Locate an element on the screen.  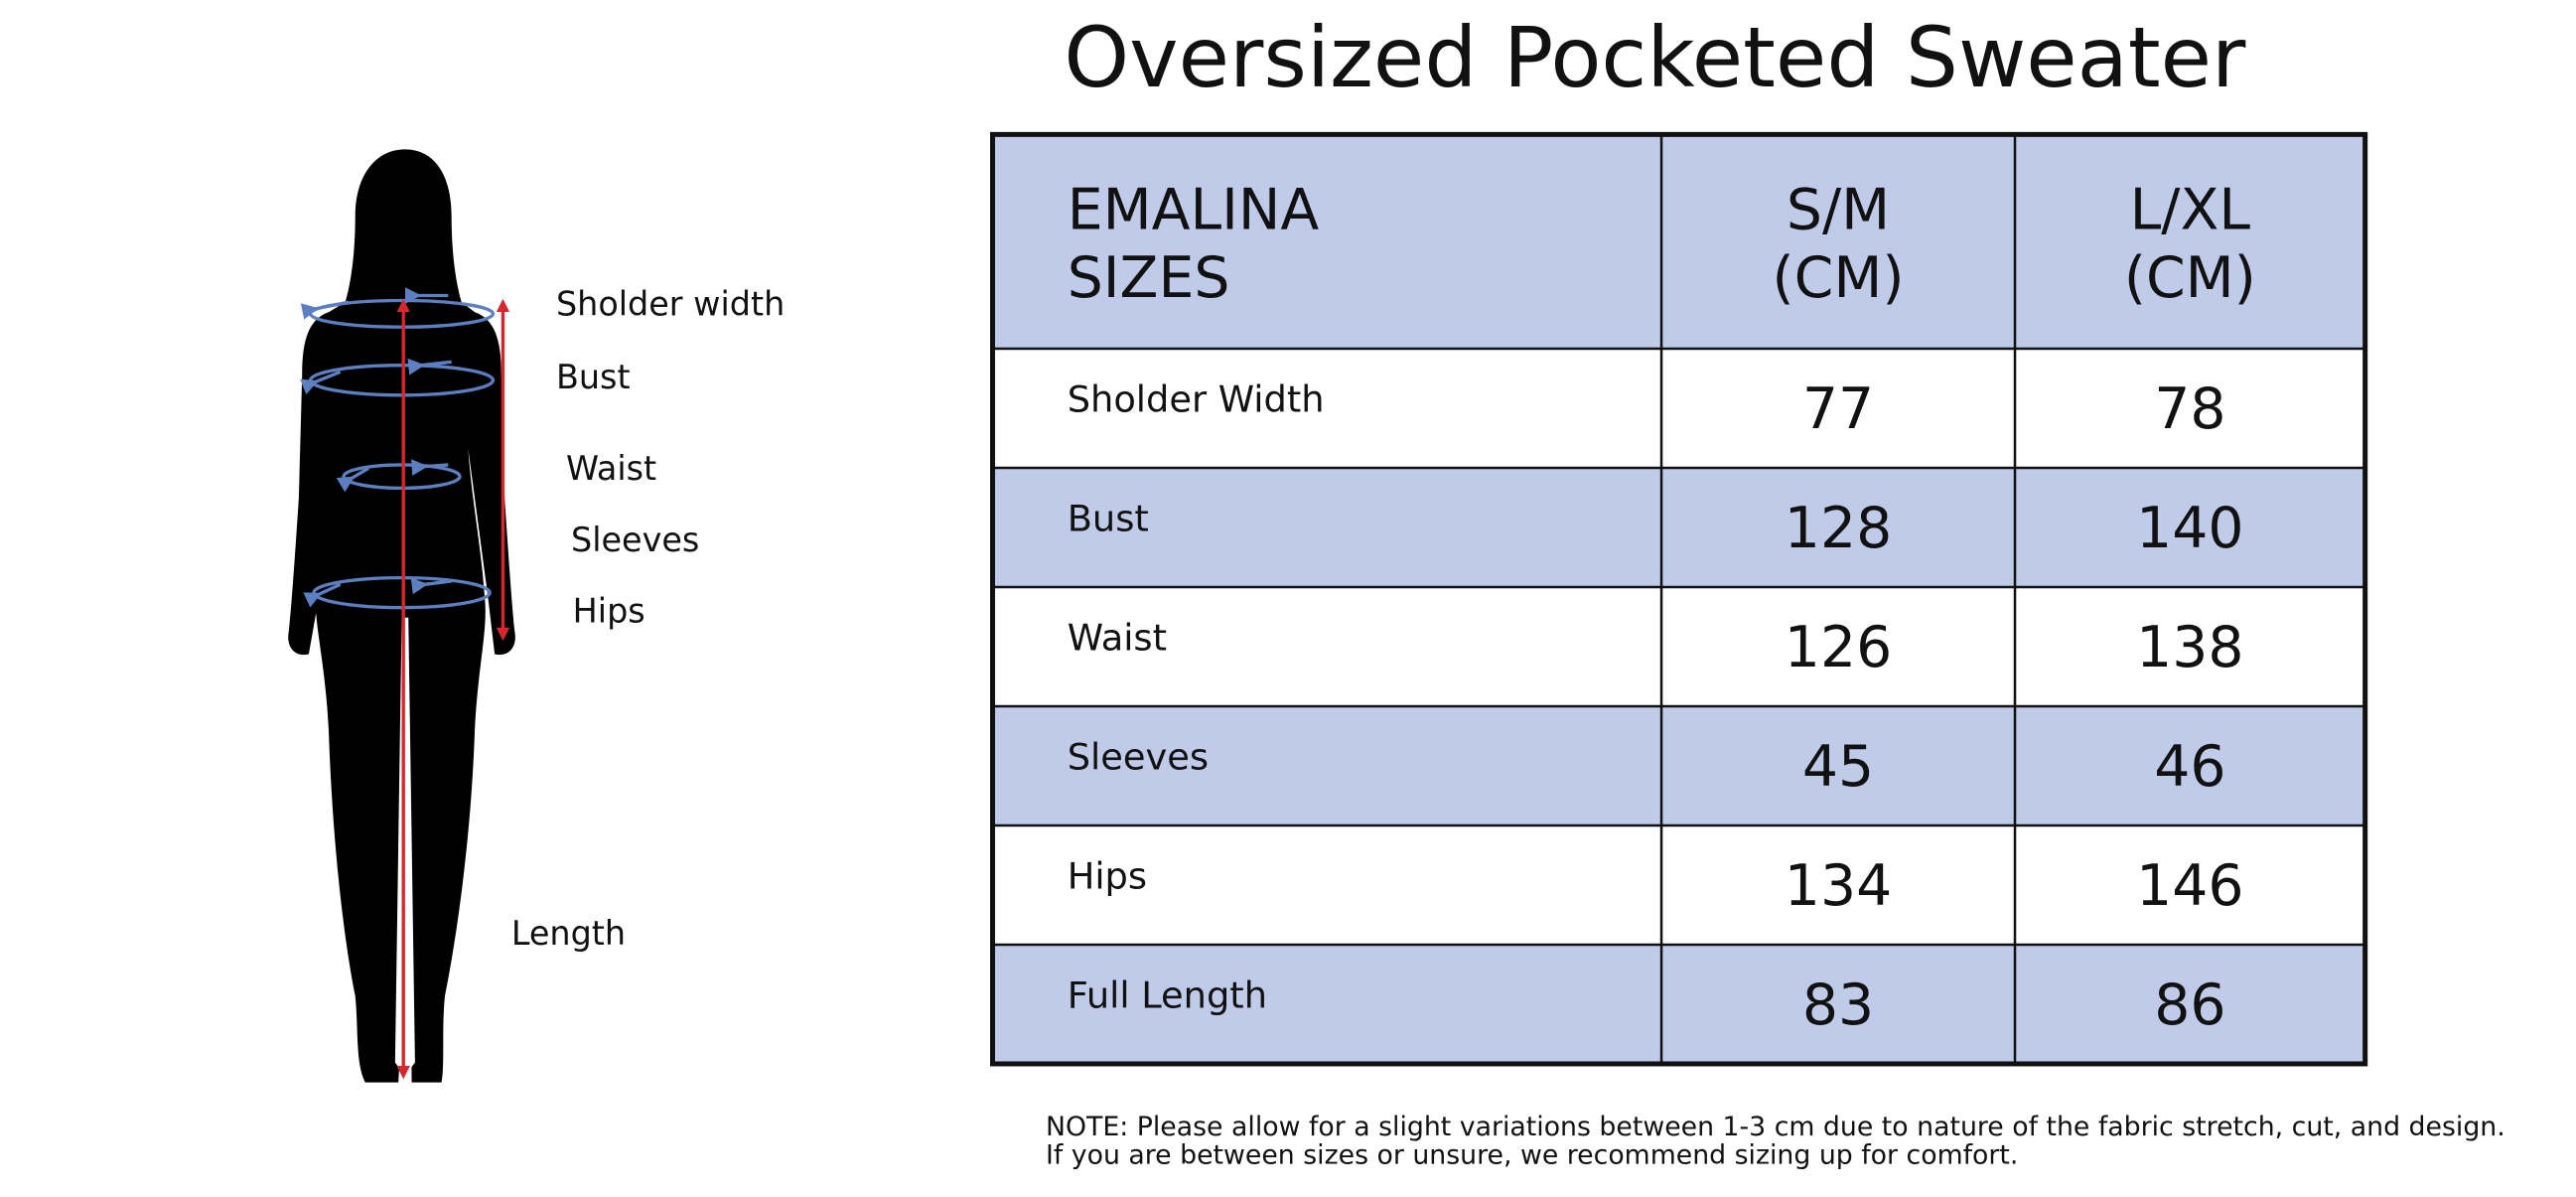
figure-label: Sholder width is located at coordinates (670, 304).